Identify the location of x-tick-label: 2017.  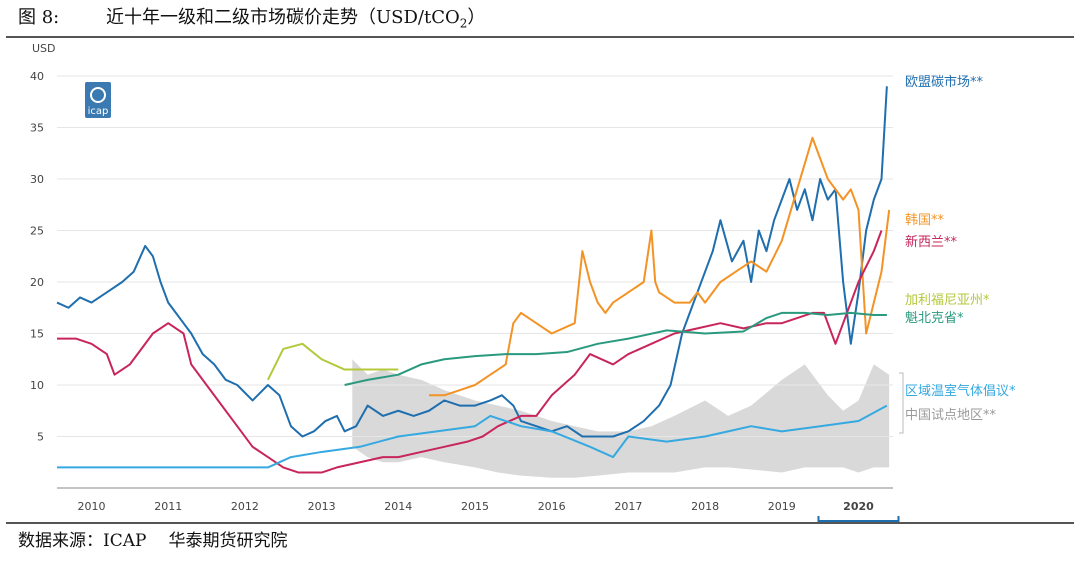
(628, 506).